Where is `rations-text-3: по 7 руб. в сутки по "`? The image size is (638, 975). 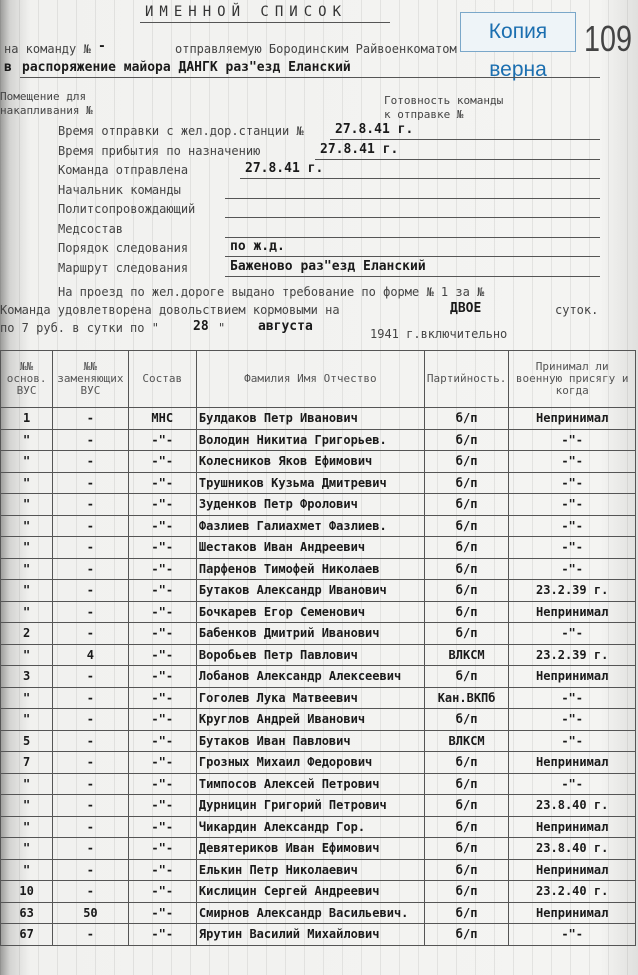 rations-text-3: по 7 руб. в сутки по " is located at coordinates (79, 328).